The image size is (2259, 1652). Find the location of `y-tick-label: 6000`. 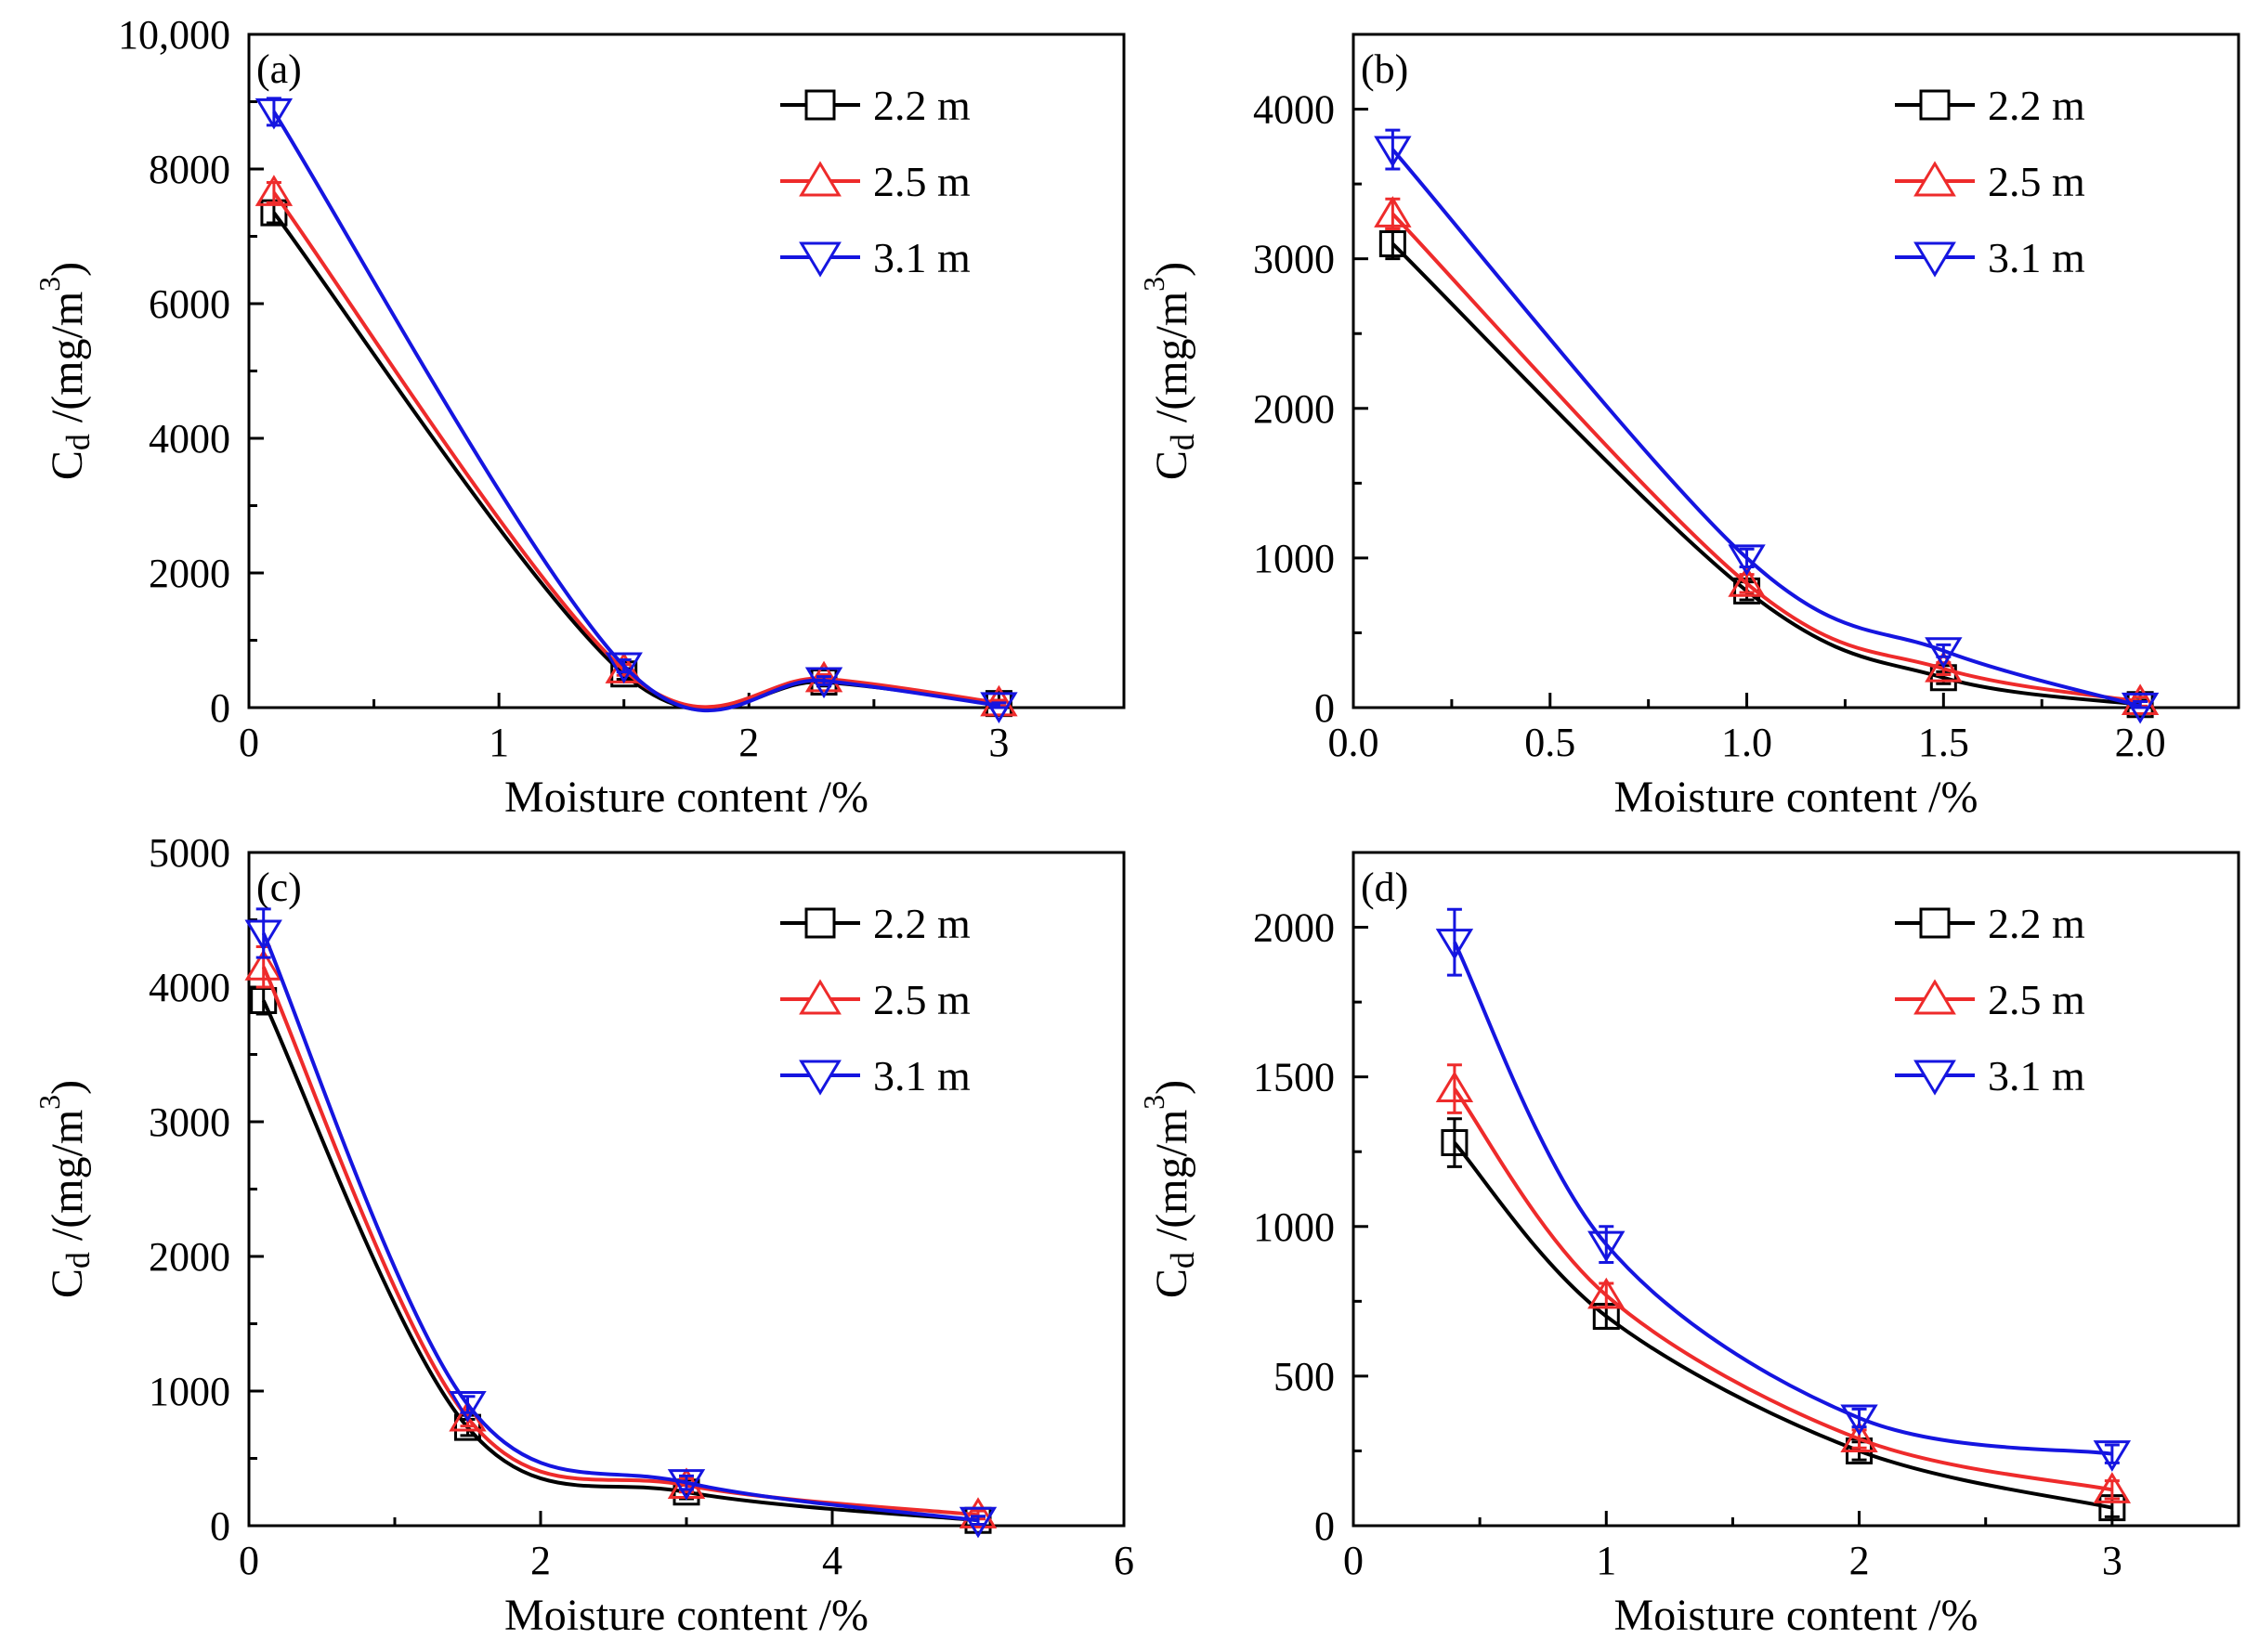

y-tick-label: 6000 is located at coordinates (189, 304).